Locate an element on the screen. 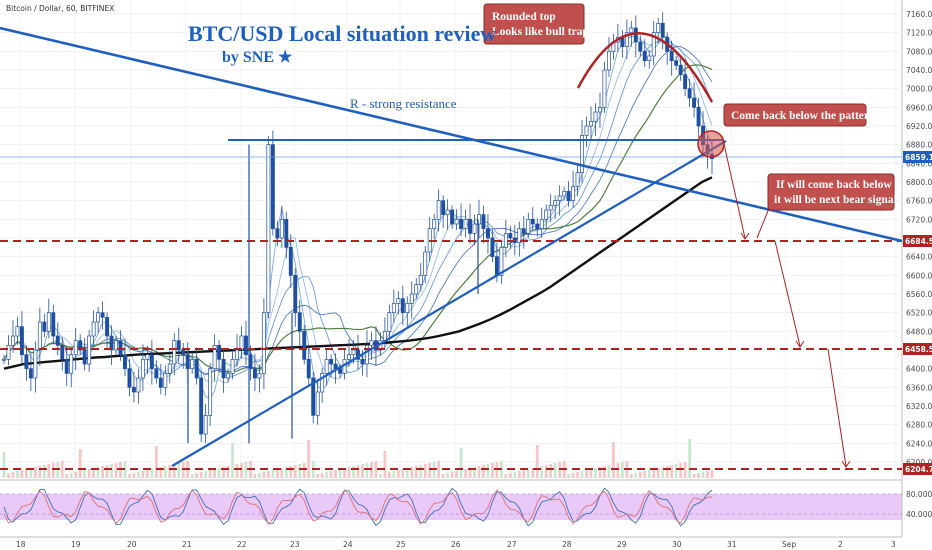 The image size is (932, 550). note3-pointer is located at coordinates (763, 222).